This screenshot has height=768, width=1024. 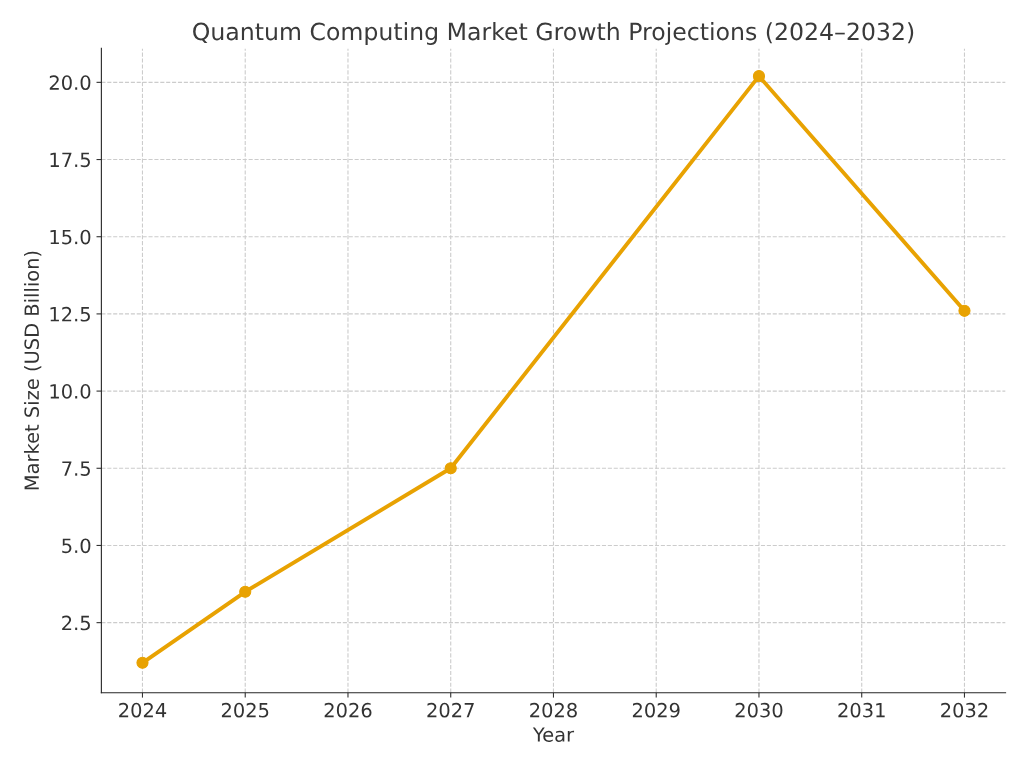 I want to click on x-tick-label: 2031, so click(x=861, y=710).